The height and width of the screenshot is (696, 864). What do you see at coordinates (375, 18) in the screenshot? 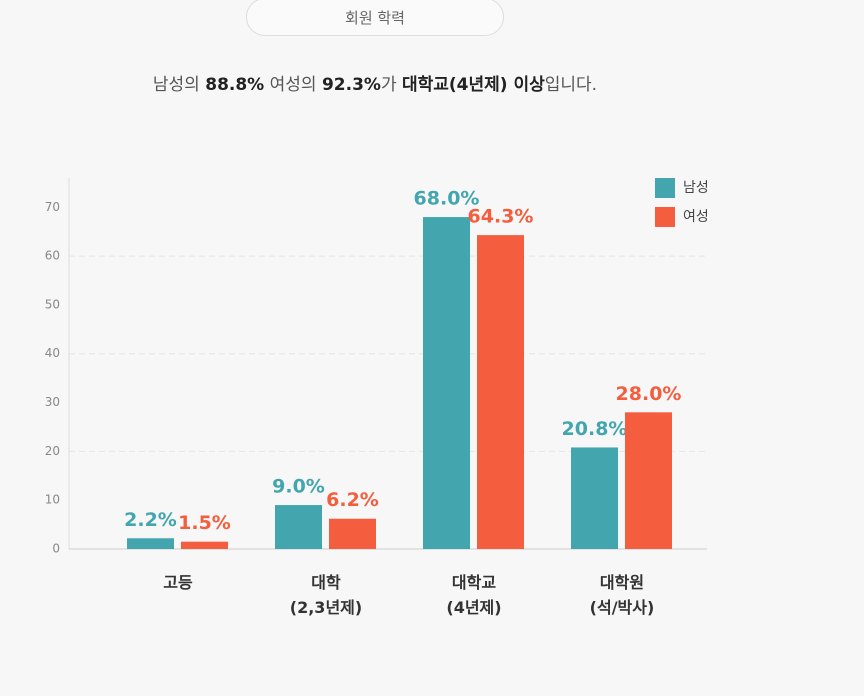
I see `tab: 회원 학력` at bounding box center [375, 18].